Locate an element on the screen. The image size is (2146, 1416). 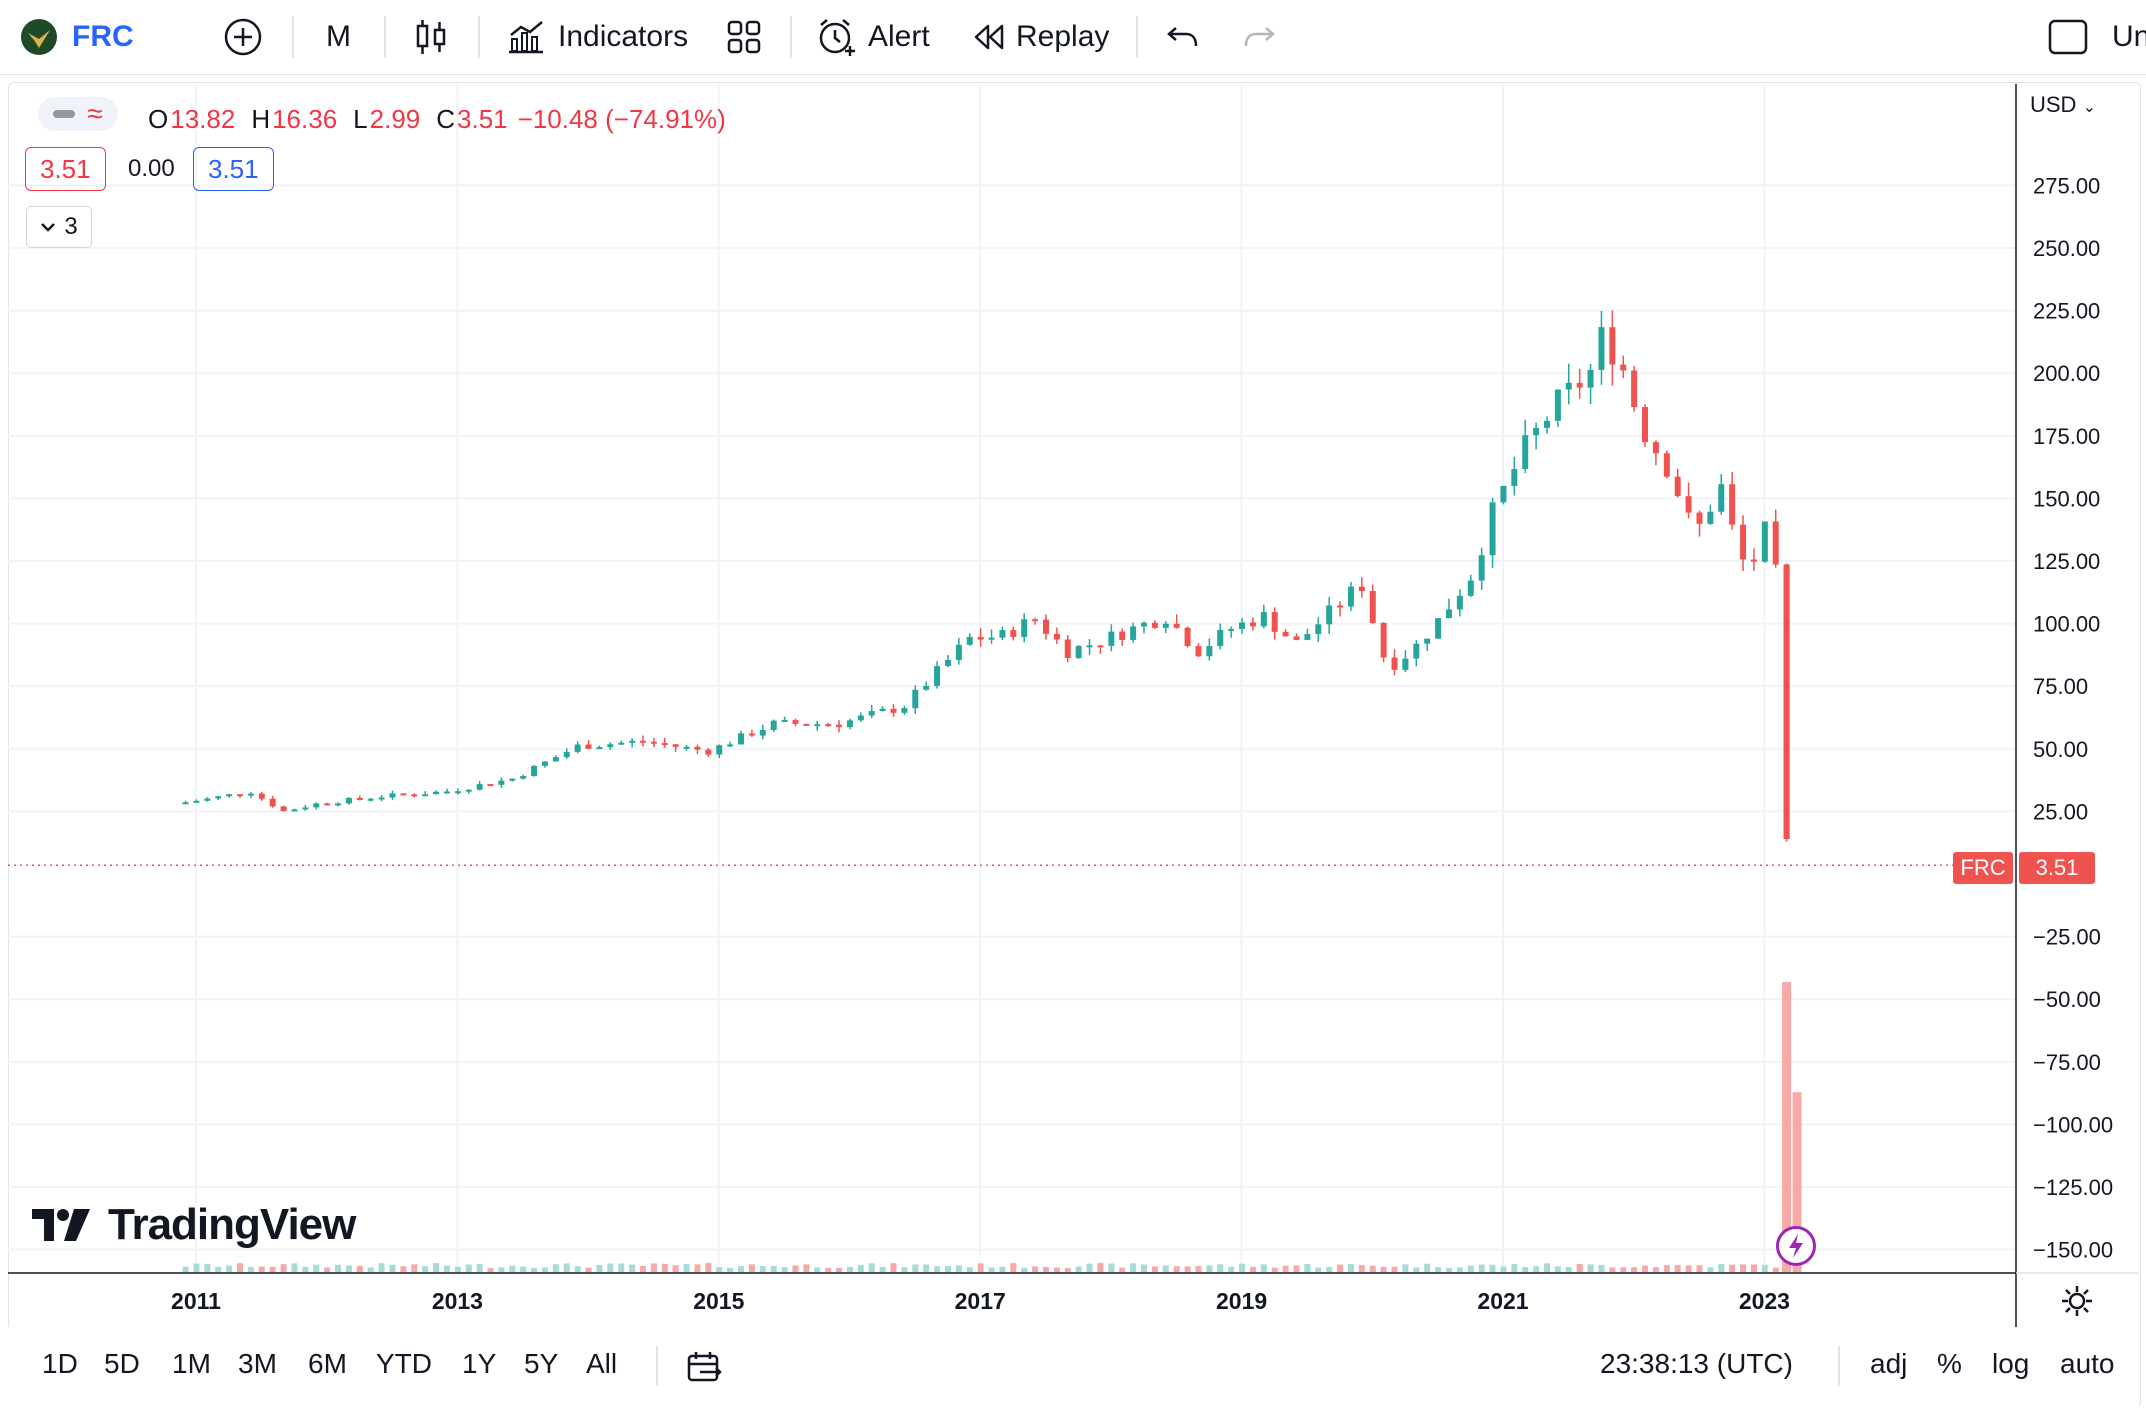
range-tab-1d: 1D is located at coordinates (60, 1363).